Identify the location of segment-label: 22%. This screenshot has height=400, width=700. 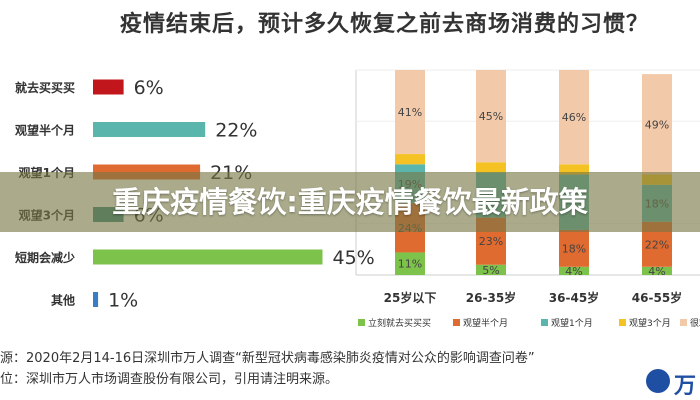
(657, 244).